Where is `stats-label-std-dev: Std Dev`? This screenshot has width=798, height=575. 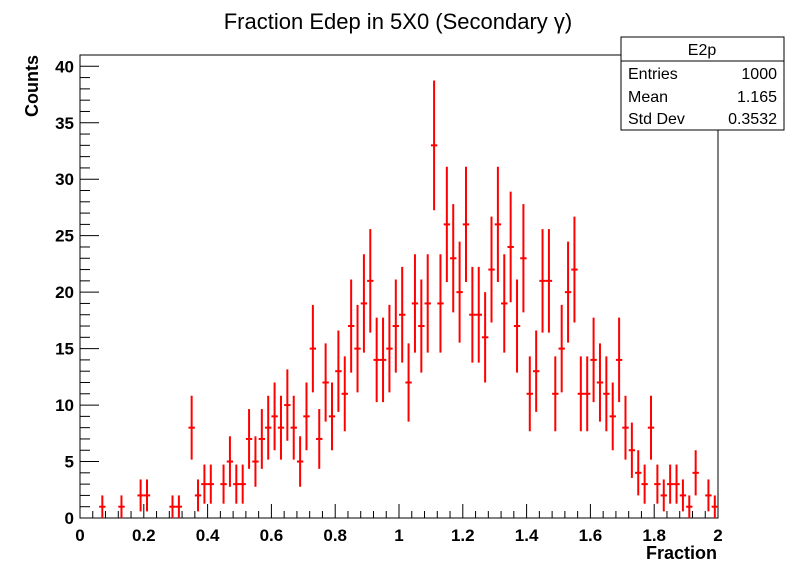
stats-label-std-dev: Std Dev is located at coordinates (656, 119).